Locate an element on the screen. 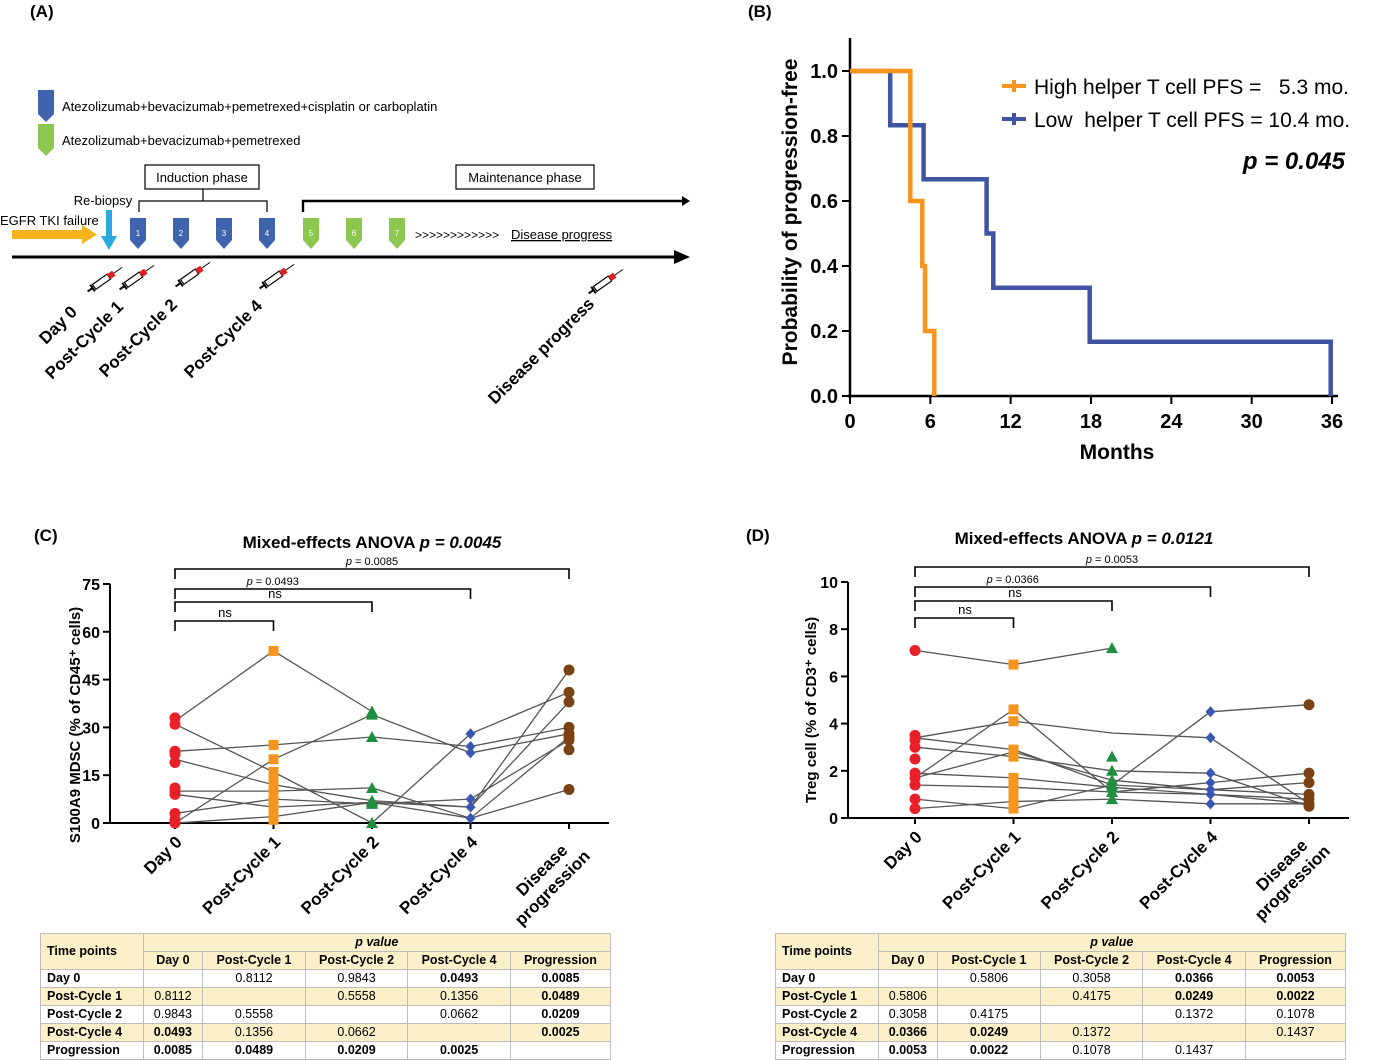 This screenshot has width=1386, height=1060. table-col-header: Post-Cycle 4 is located at coordinates (459, 960).